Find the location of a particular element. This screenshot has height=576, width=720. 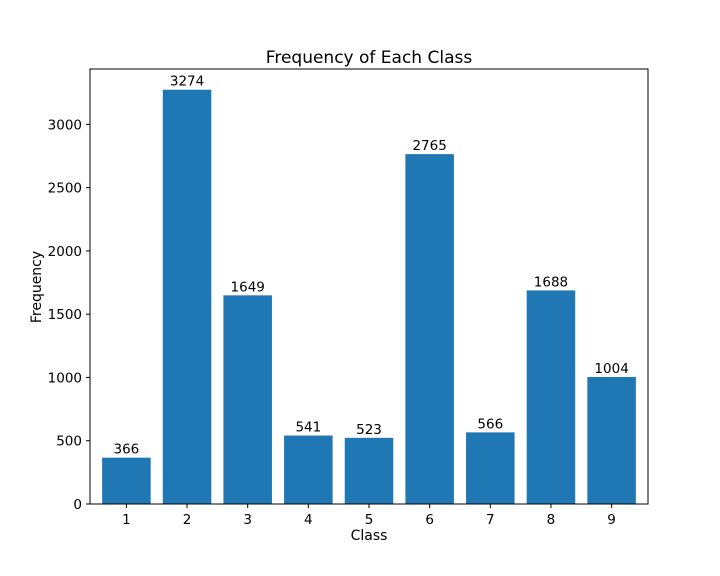

data-label-1: 366 is located at coordinates (127, 450).